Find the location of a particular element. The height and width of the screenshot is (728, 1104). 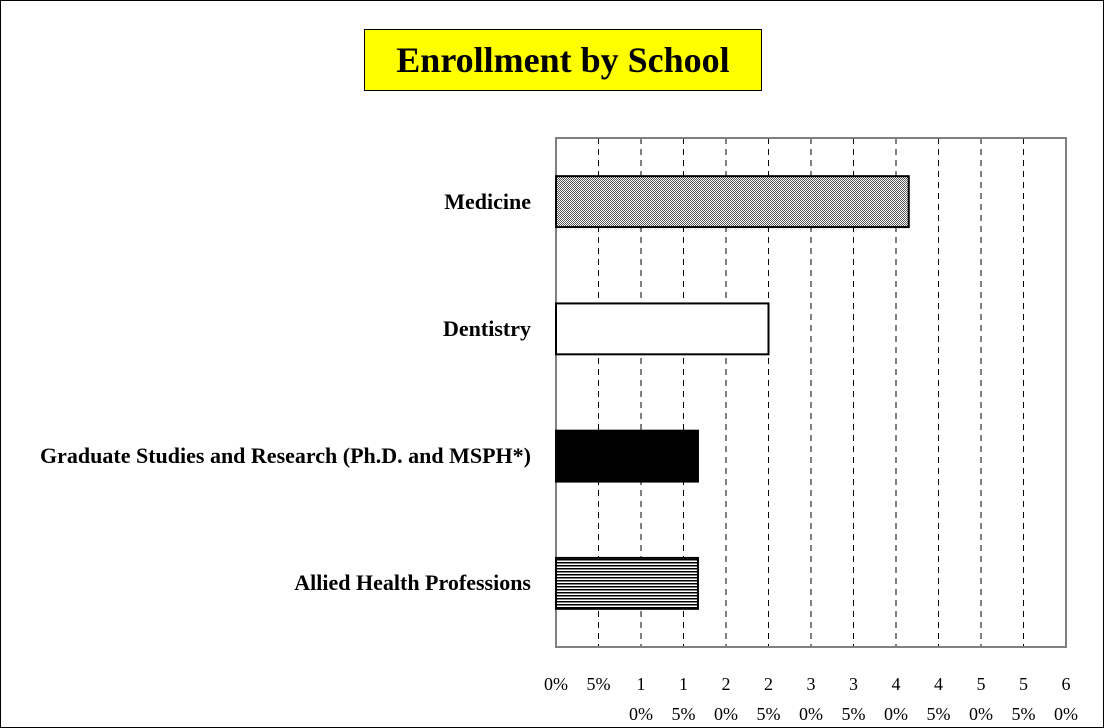

x-tick-label: 50% is located at coordinates (981, 699).